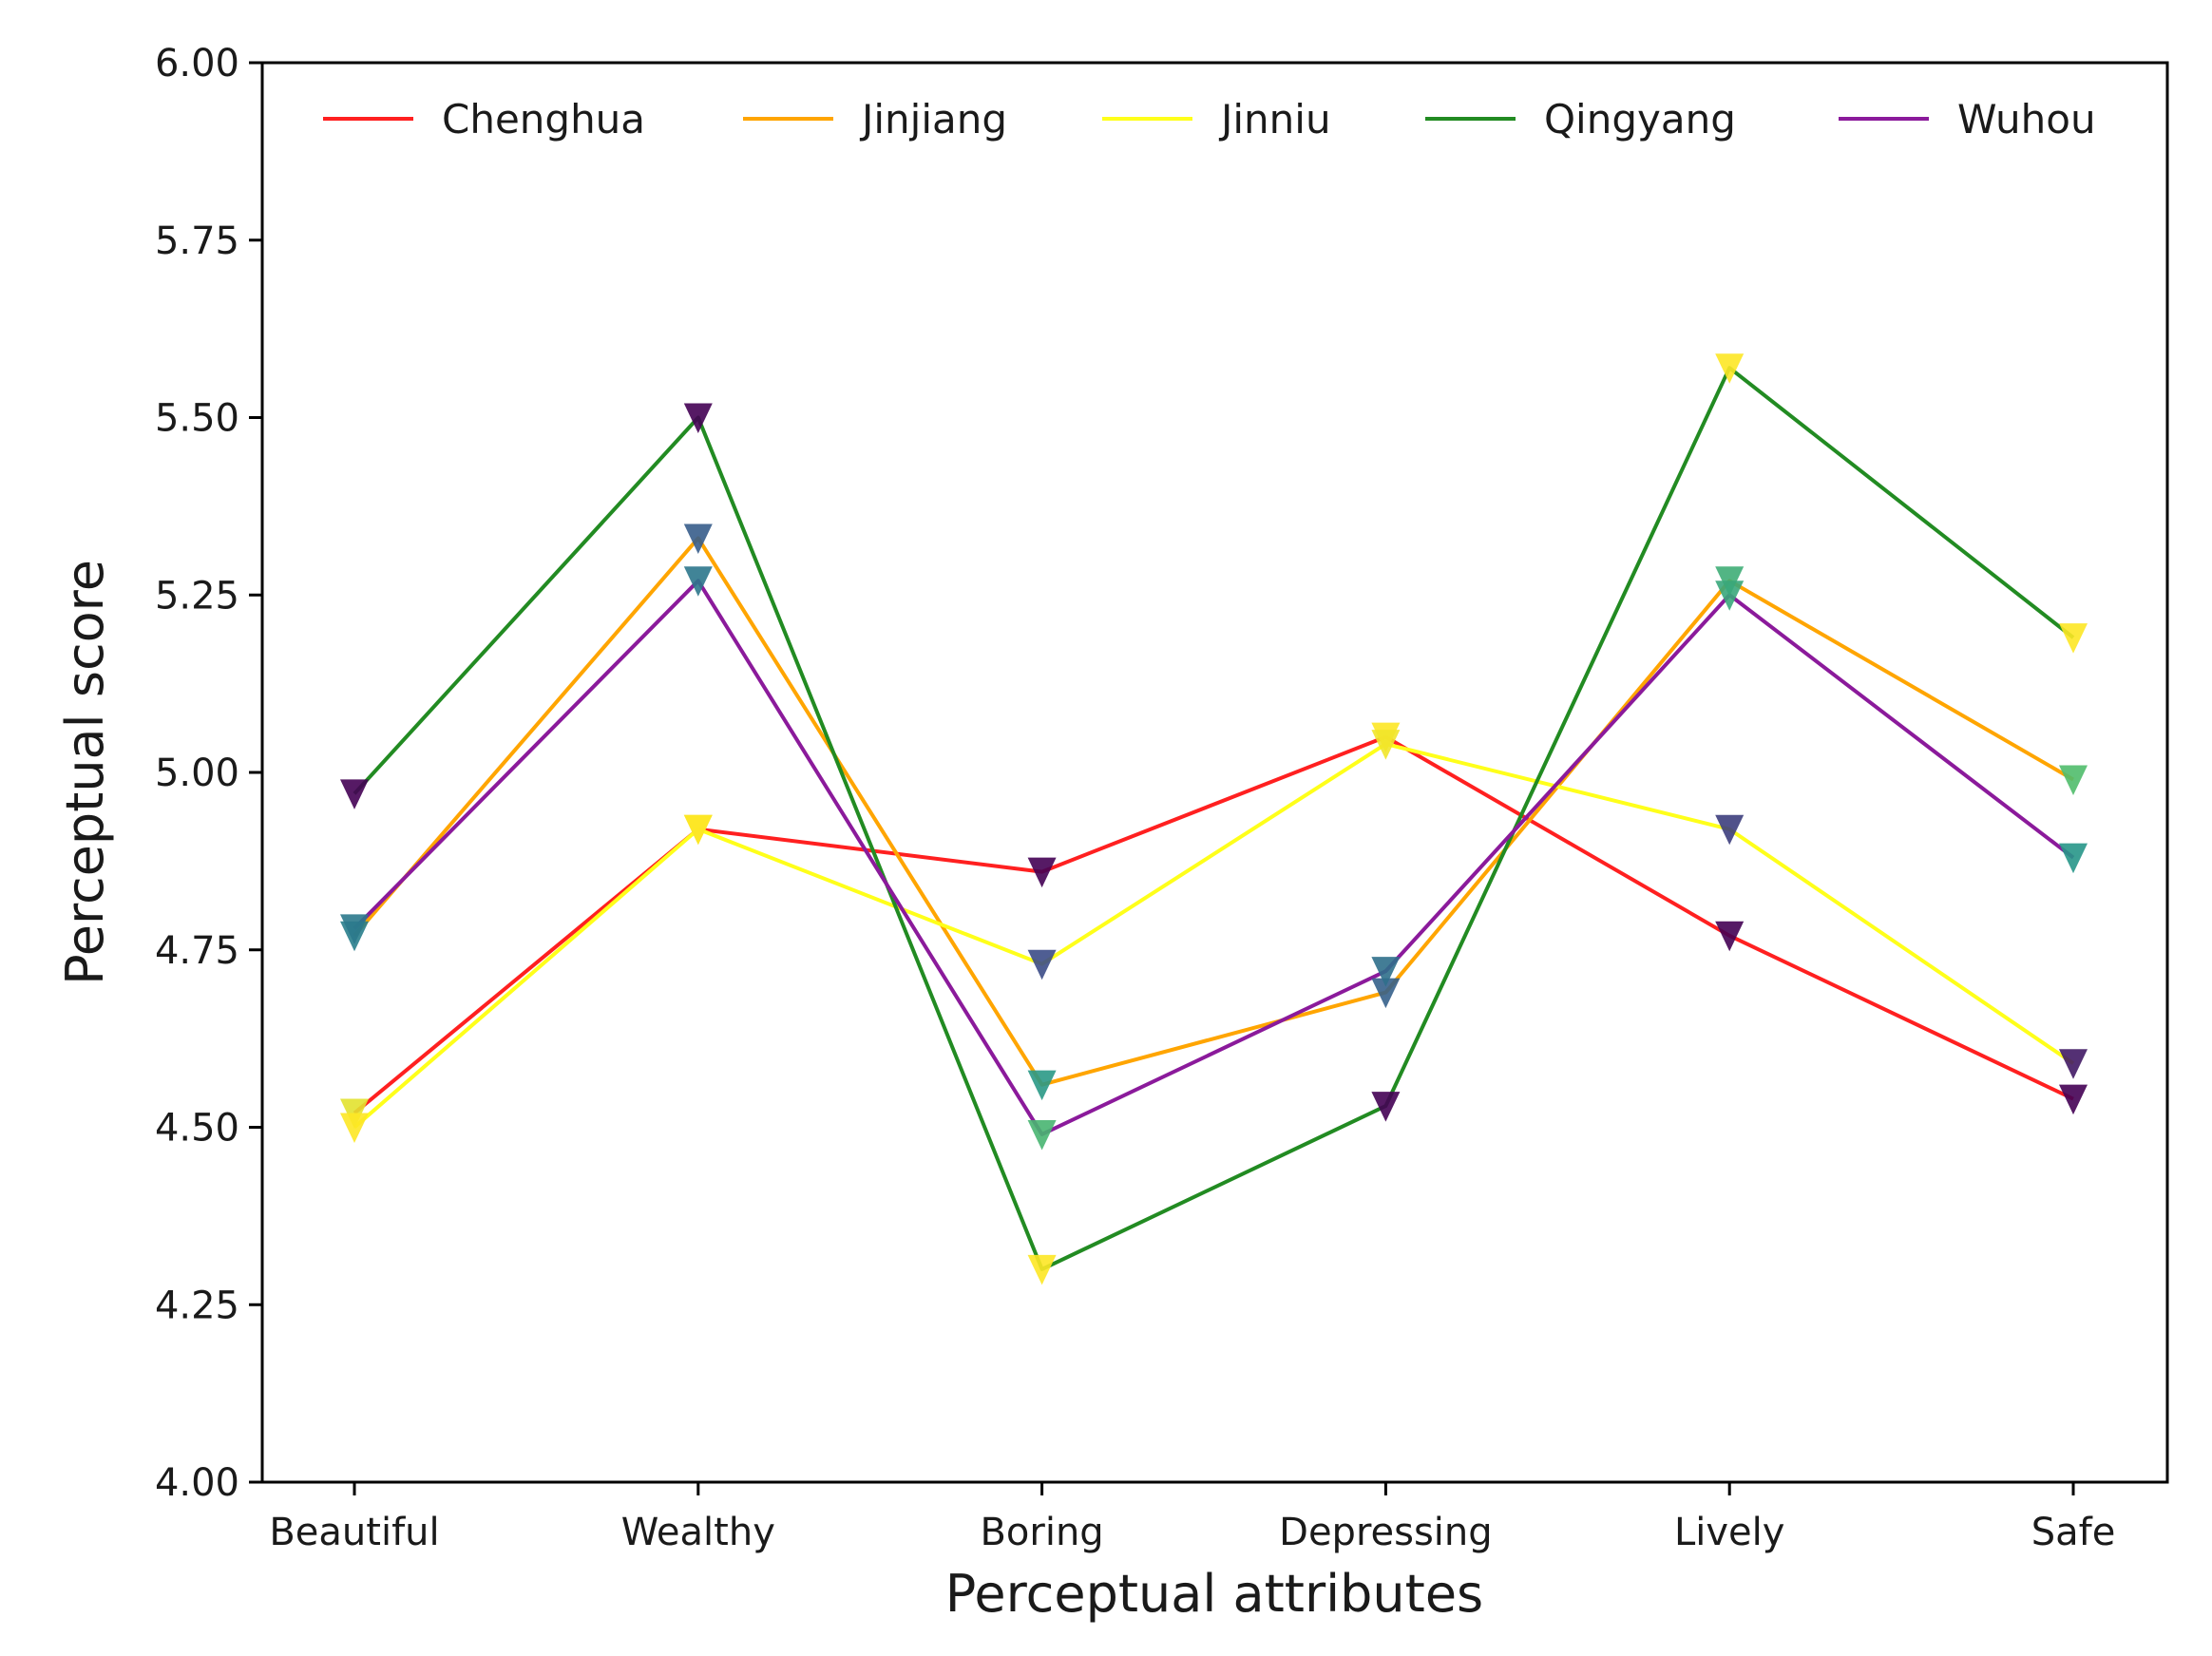 The height and width of the screenshot is (1656, 2212). What do you see at coordinates (354, 1532) in the screenshot?
I see `x-tick-label: Beautiful` at bounding box center [354, 1532].